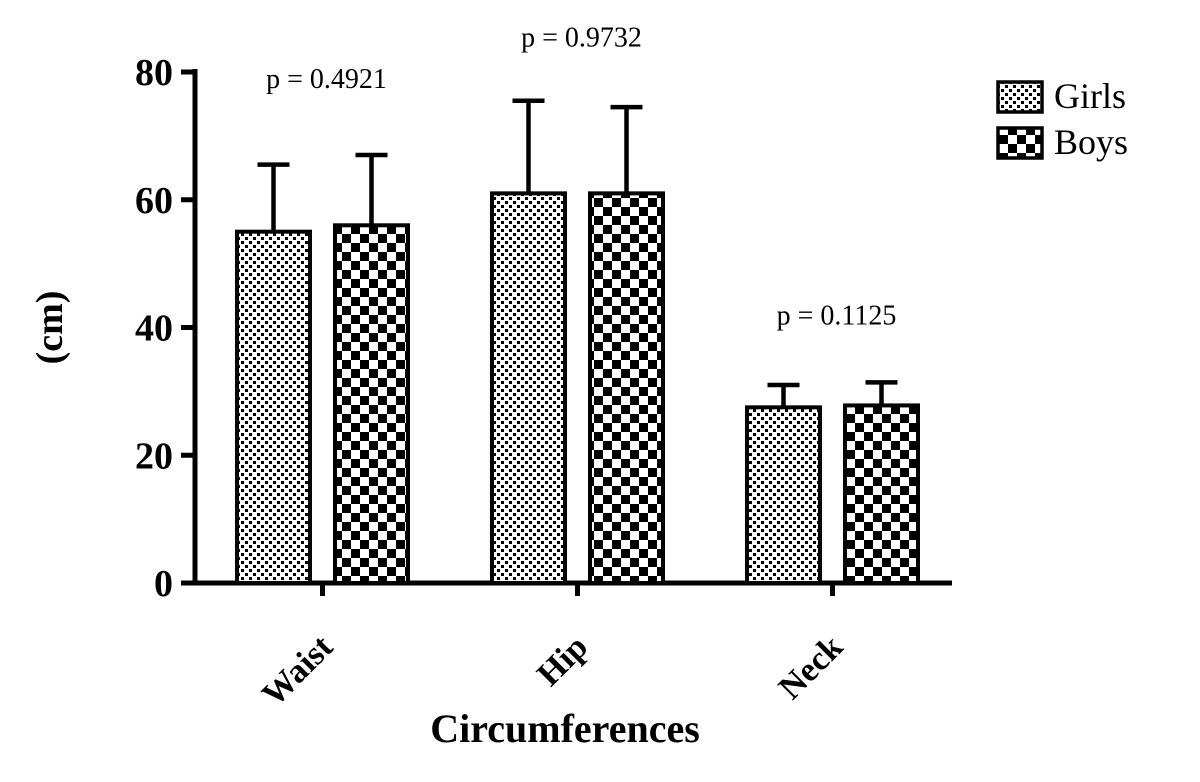  Describe the element at coordinates (562, 660) in the screenshot. I see `x-tick-label: Hip` at that location.